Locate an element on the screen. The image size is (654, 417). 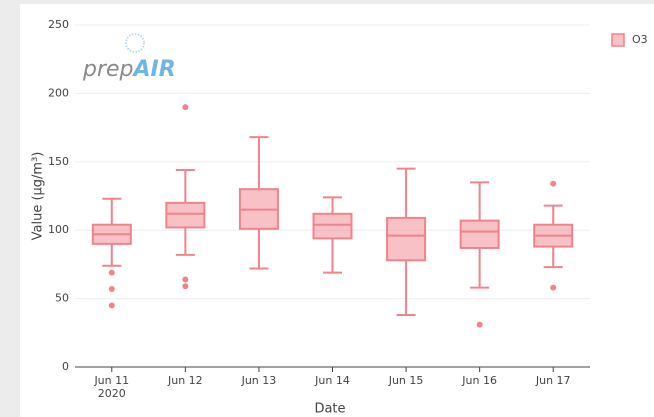
y-tick-label: 0 is located at coordinates (65, 366).